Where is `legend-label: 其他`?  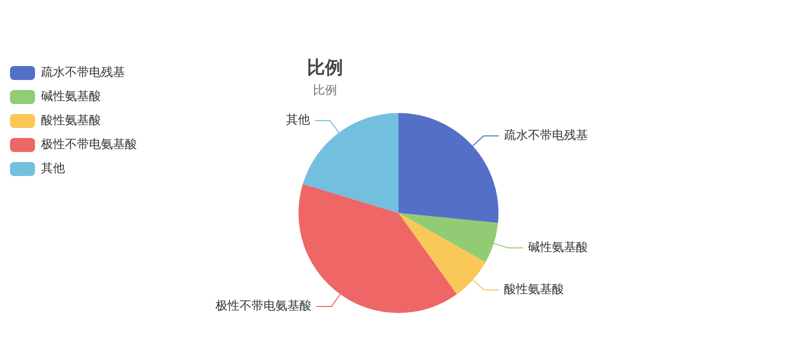
legend-label: 其他 is located at coordinates (53, 168).